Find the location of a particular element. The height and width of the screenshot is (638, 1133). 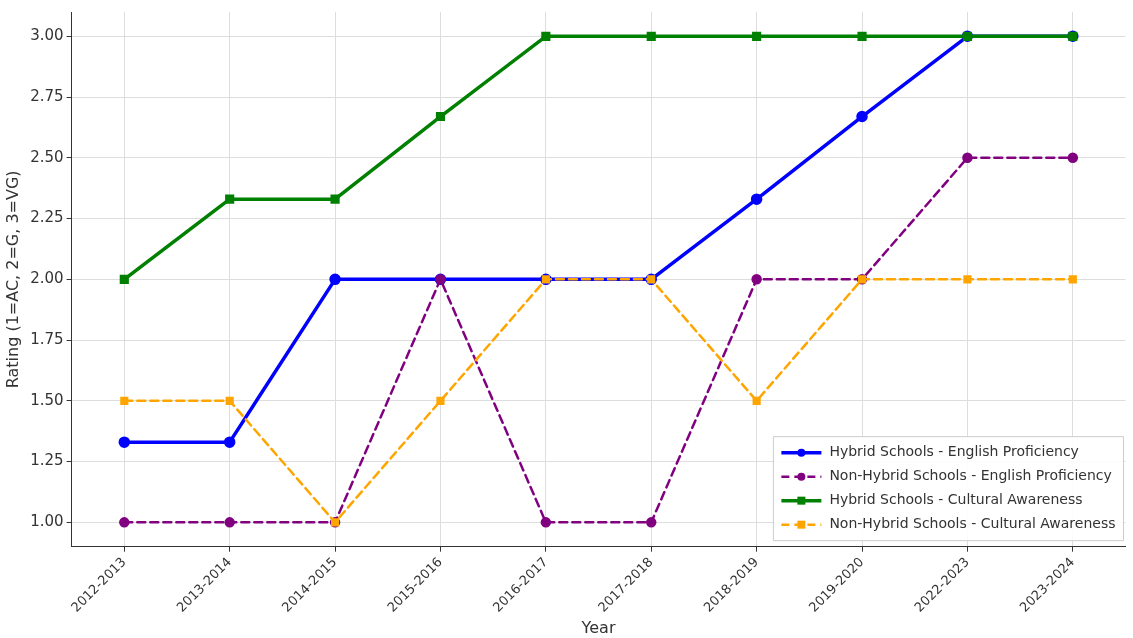

y-tick-label: 1.00 is located at coordinates (47, 521).